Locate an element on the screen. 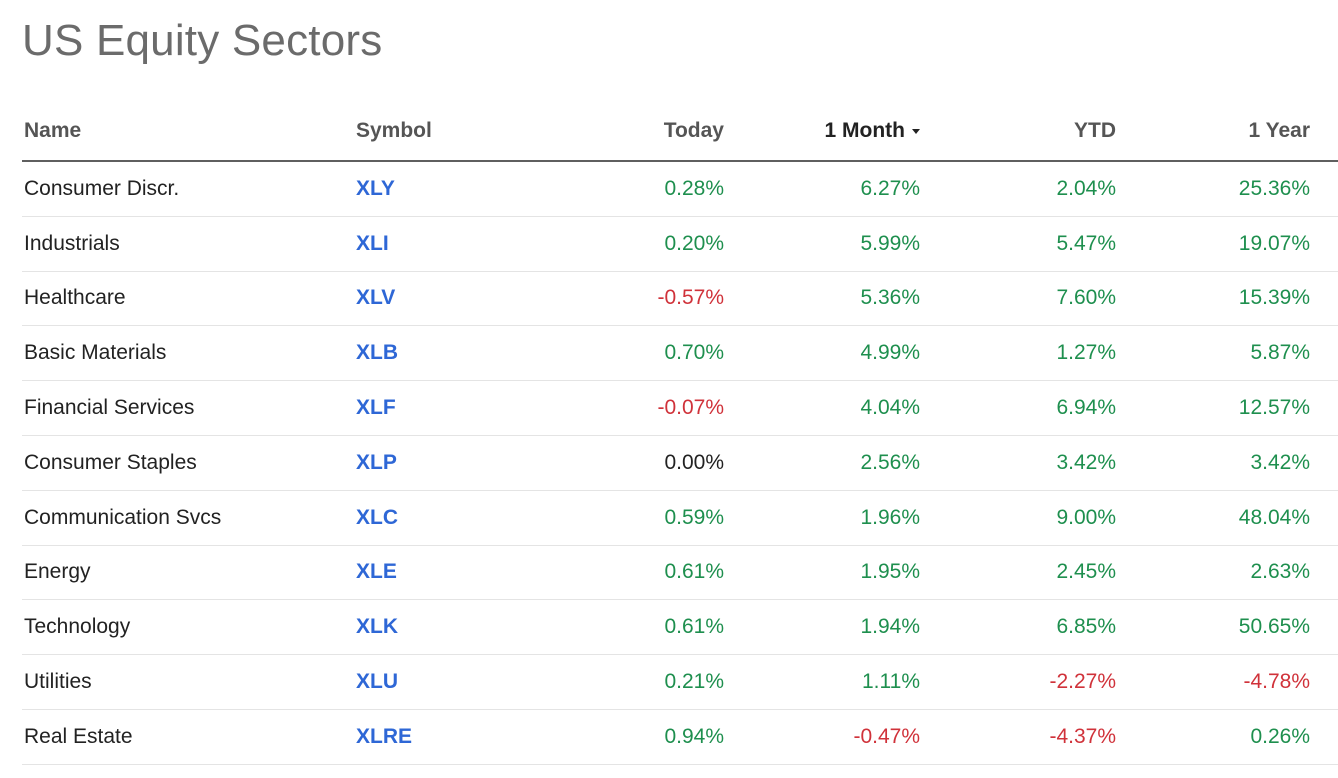  sector-name: Technology is located at coordinates (77, 627).